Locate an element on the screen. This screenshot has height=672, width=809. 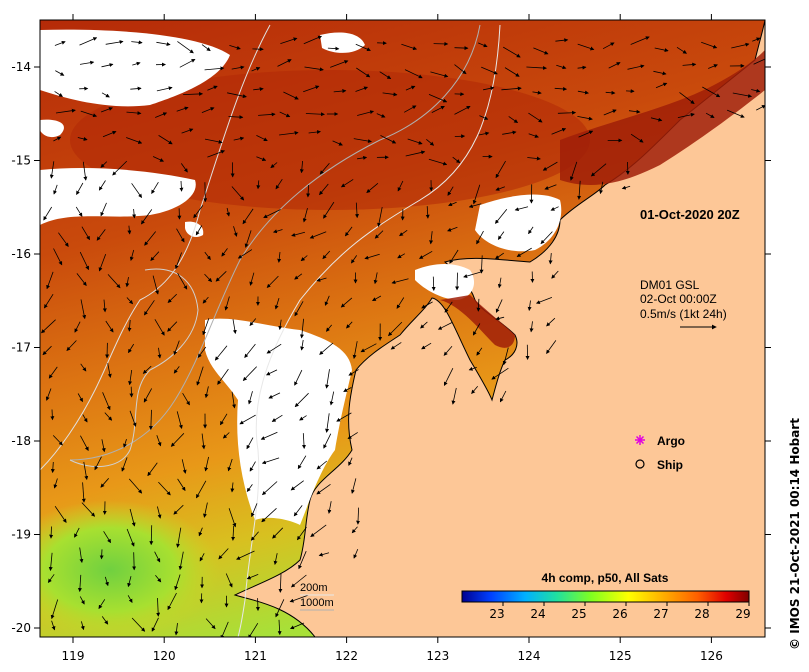
x-tick-label: 120 is located at coordinates (164, 656).